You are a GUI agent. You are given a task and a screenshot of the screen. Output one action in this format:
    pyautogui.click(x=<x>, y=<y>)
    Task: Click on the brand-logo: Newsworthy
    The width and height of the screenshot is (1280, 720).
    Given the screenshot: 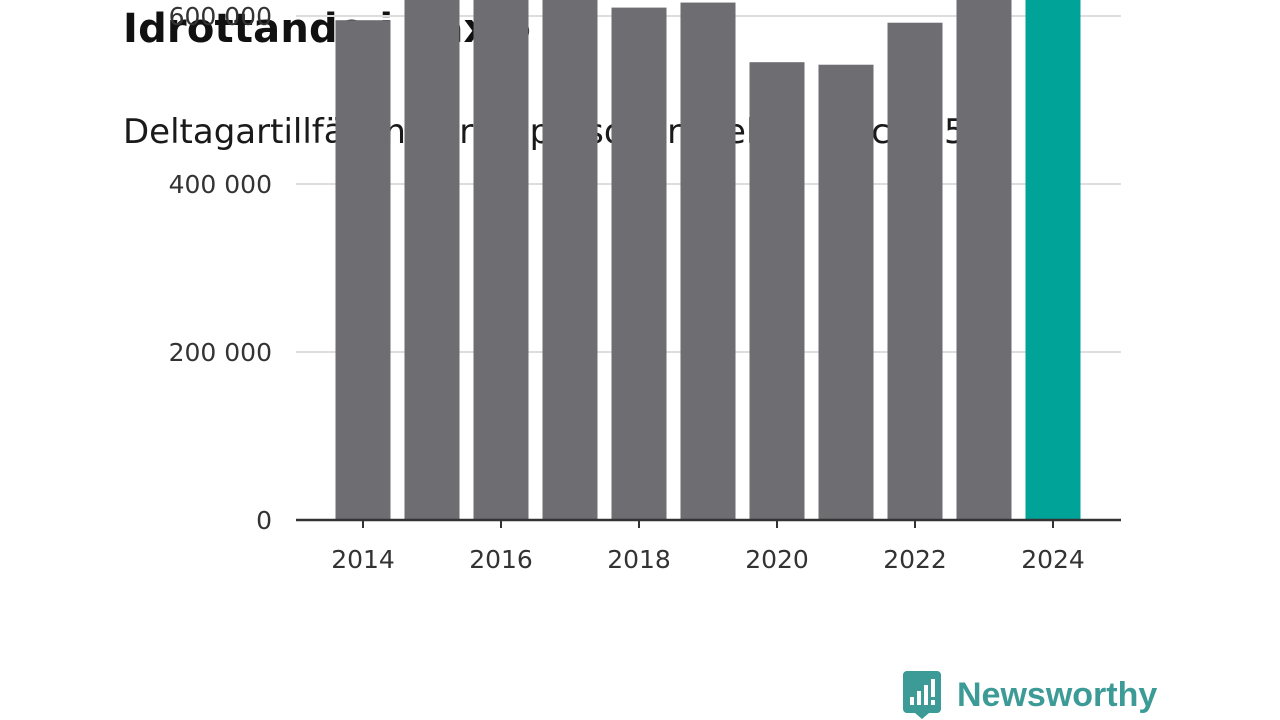 What is the action you would take?
    pyautogui.click(x=1030, y=695)
    